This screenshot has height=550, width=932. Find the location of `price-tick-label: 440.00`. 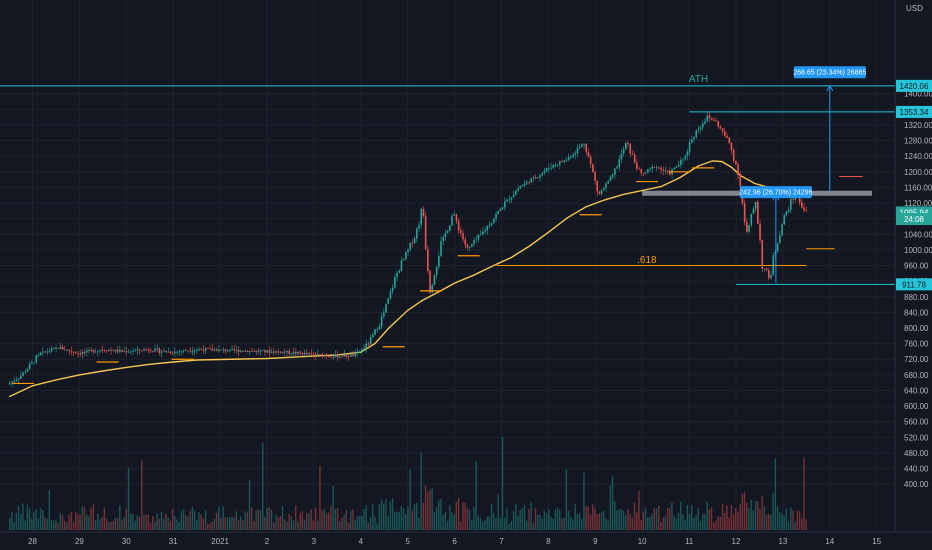

price-tick-label: 440.00 is located at coordinates (916, 469).